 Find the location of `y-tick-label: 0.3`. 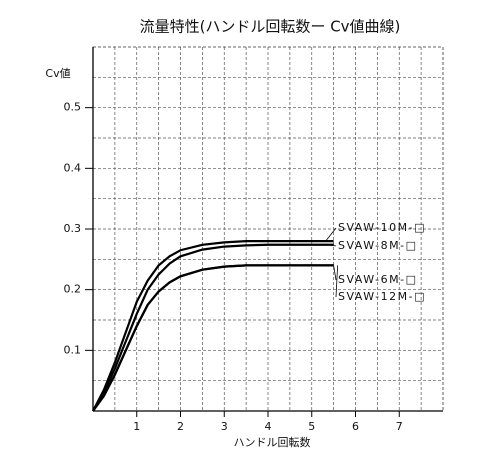

y-tick-label: 0.3 is located at coordinates (73, 228).